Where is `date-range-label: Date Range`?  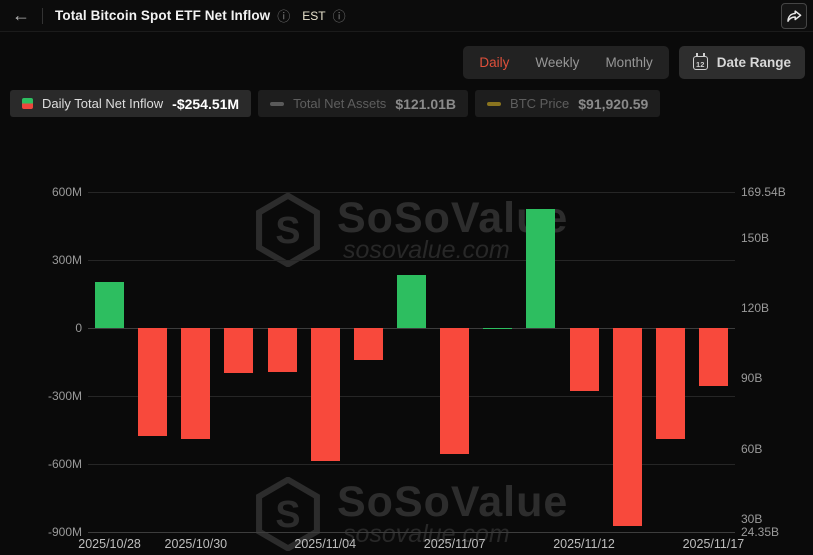 date-range-label: Date Range is located at coordinates (753, 62).